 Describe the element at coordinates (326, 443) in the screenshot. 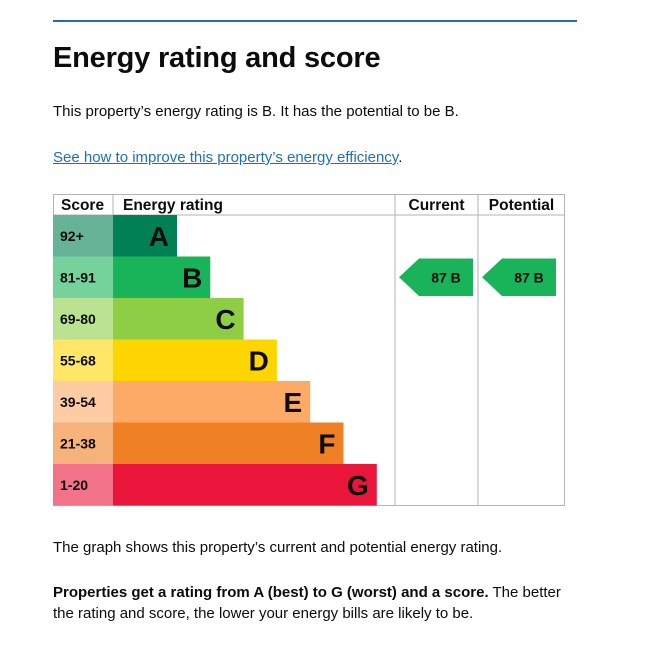

I see `rating-letter-f: F` at that location.